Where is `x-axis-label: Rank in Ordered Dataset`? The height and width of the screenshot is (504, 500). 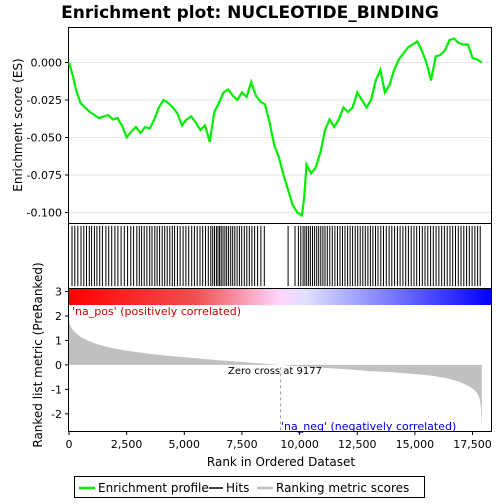
x-axis-label: Rank in Ordered Dataset is located at coordinates (281, 462).